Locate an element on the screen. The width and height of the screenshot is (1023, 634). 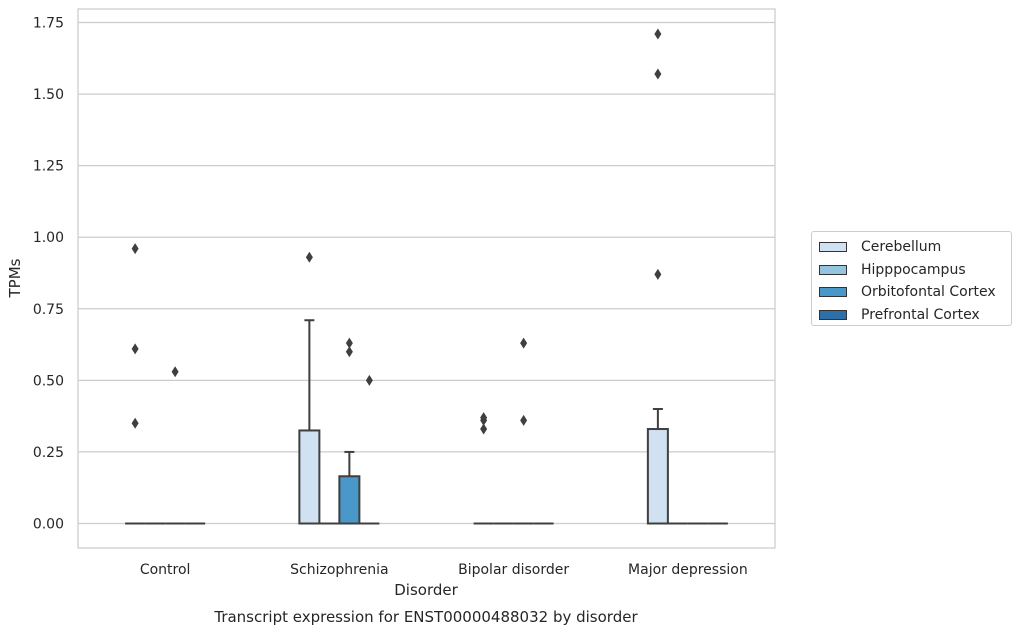
x-axis-label: Disorder is located at coordinates (426, 590).